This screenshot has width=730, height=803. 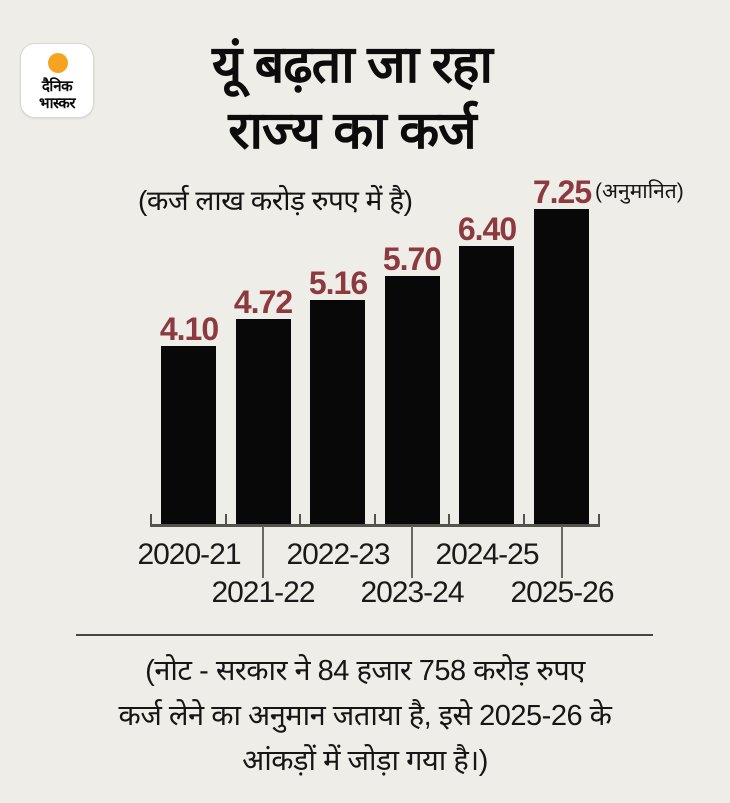 What do you see at coordinates (189, 329) in the screenshot?
I see `value-label-2020-21: 4.10` at bounding box center [189, 329].